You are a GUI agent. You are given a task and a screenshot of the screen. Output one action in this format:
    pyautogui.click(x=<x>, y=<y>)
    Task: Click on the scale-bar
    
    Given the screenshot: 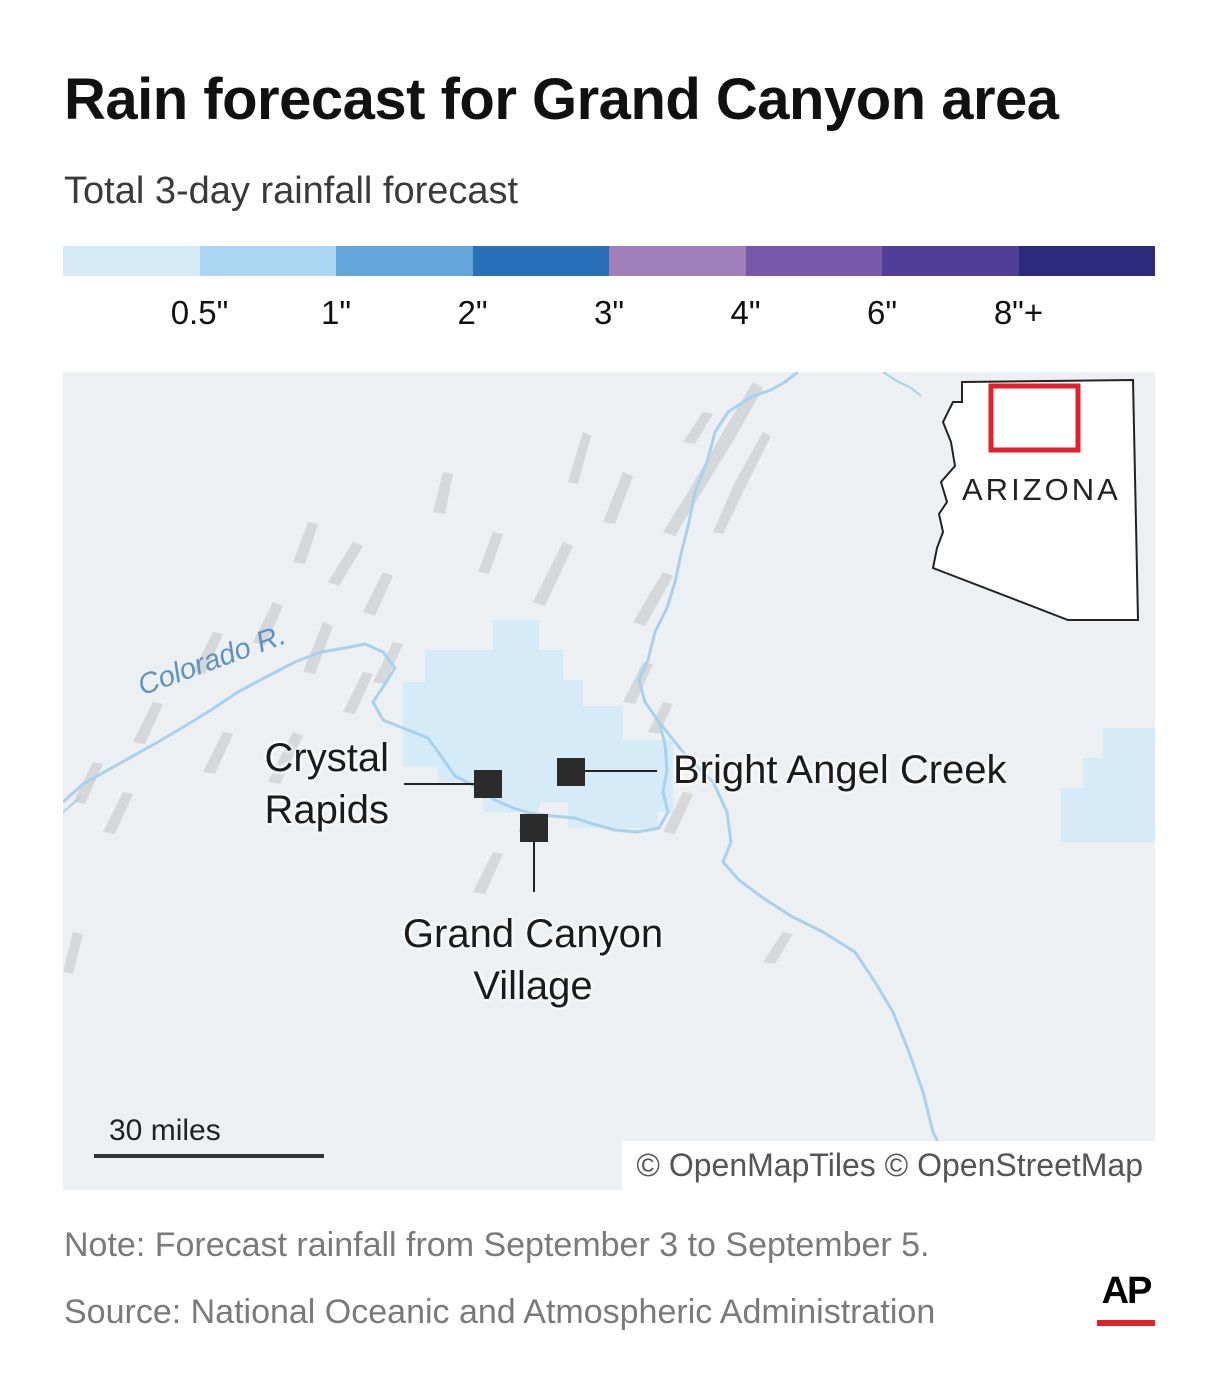 What is the action you would take?
    pyautogui.click(x=209, y=1156)
    